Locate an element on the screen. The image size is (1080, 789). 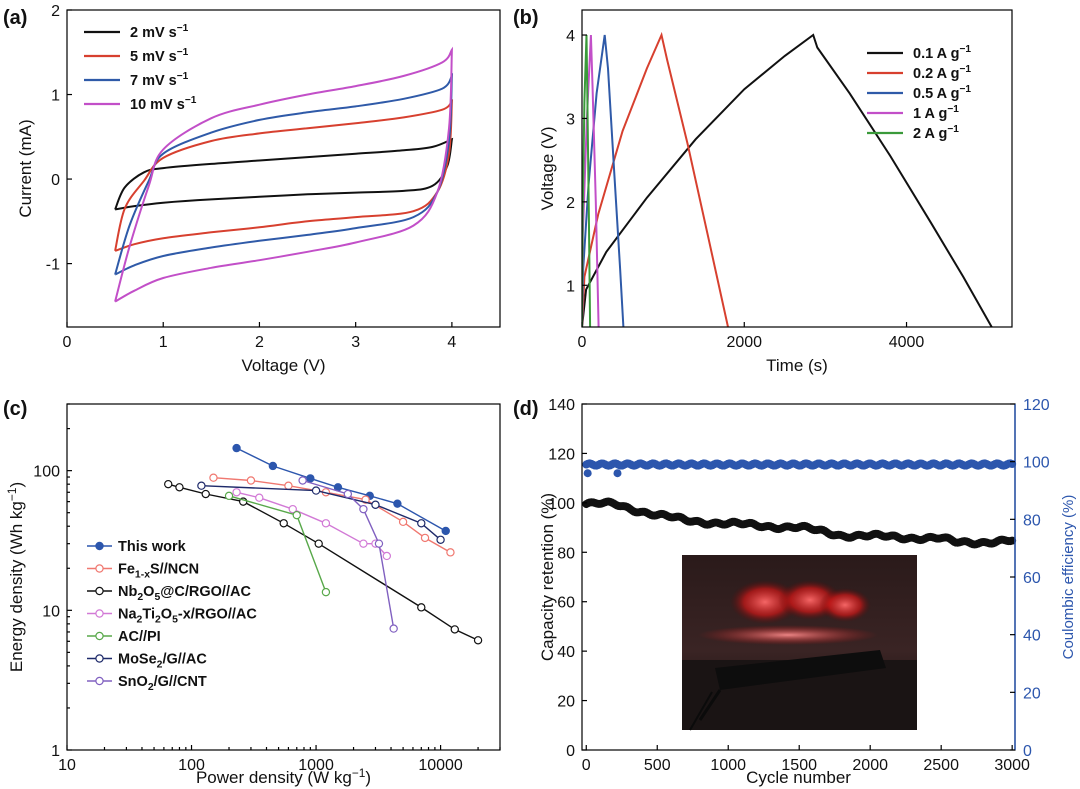
legend-c-label: AC//PI is located at coordinates (139, 637).